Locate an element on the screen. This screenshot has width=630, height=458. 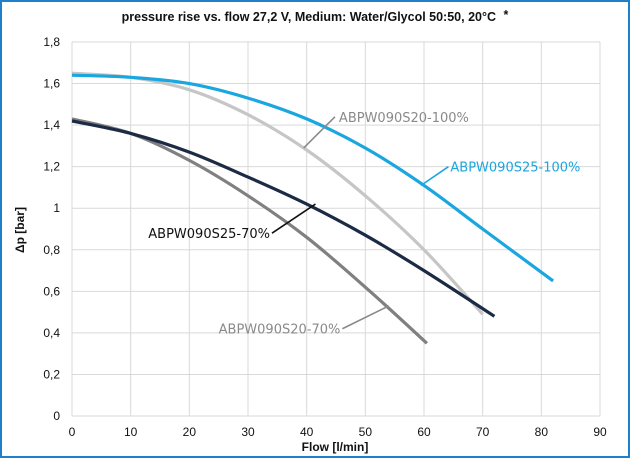
y-tick-label: 0,6 is located at coordinates (51, 291).